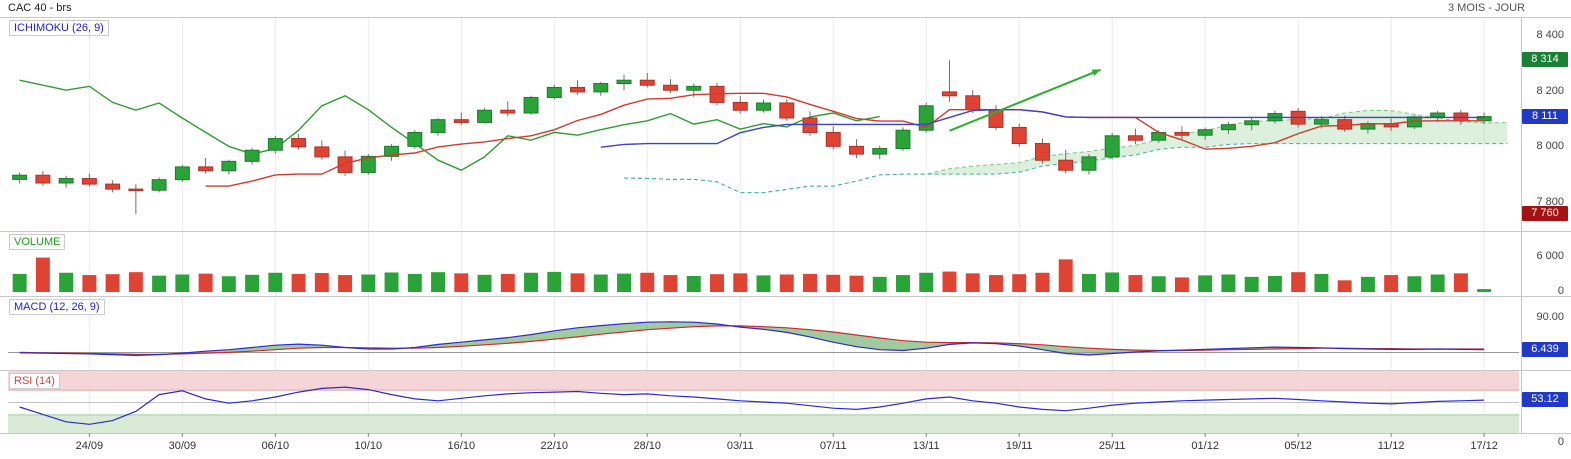 This screenshot has width=1571, height=459. What do you see at coordinates (89, 446) in the screenshot?
I see `x-axis-label: 24/09` at bounding box center [89, 446].